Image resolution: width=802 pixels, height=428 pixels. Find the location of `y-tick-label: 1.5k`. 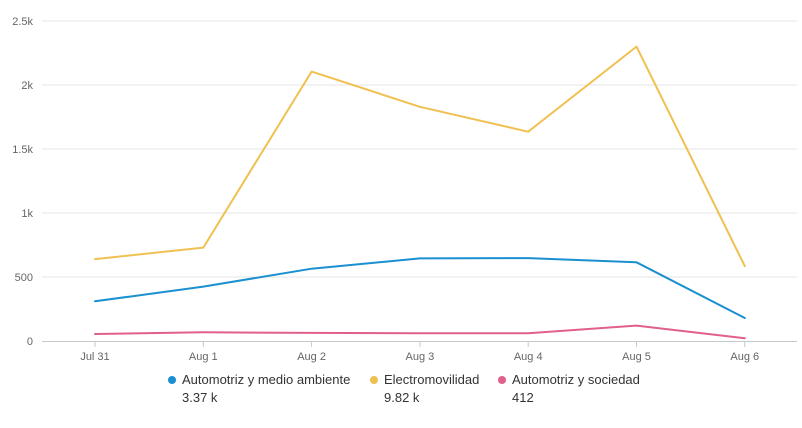

y-tick-label: 1.5k is located at coordinates (22, 150).